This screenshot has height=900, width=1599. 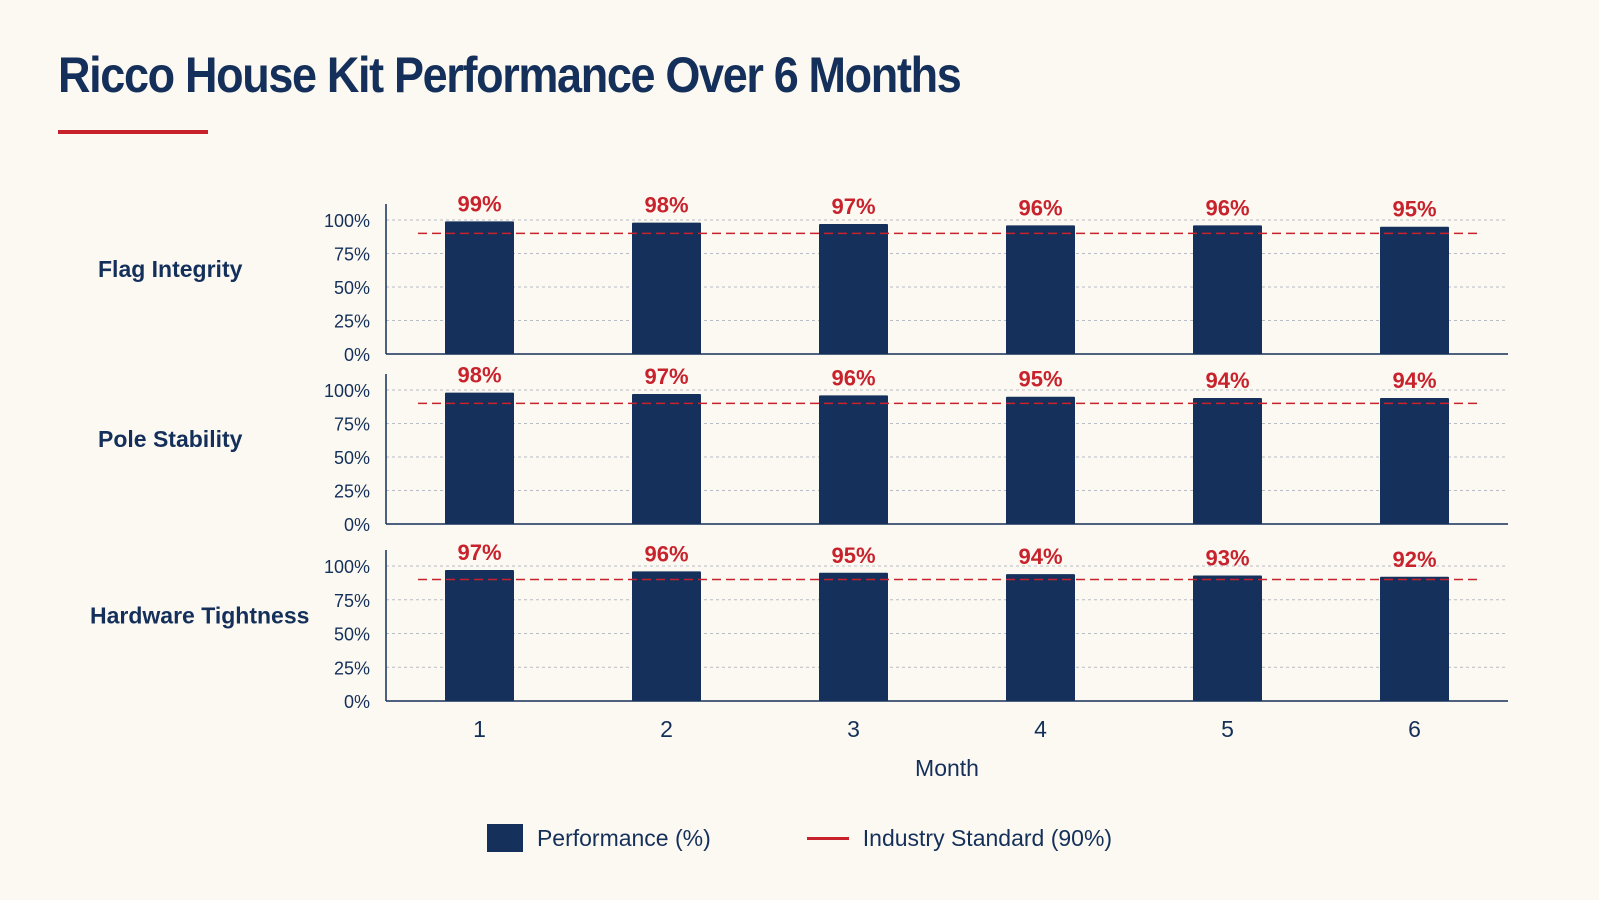 I want to click on x-axis-title: Month, so click(x=947, y=768).